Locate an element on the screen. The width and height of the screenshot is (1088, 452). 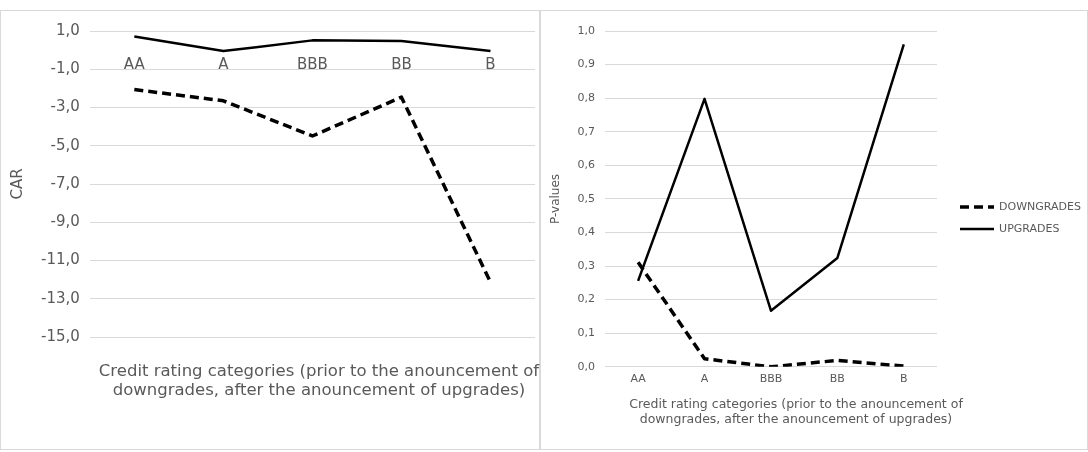
y-tick-label: -7,0 is located at coordinates (65, 182).